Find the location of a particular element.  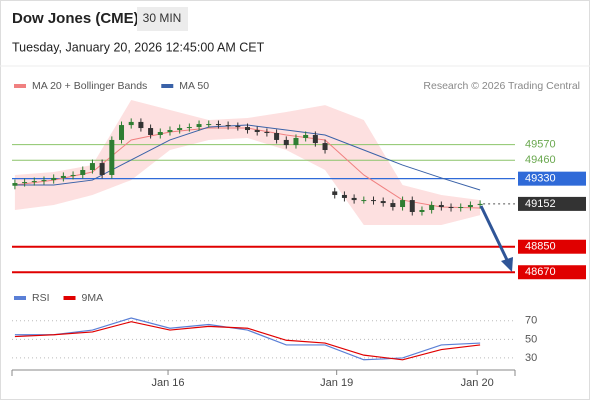

level-label: 48670 is located at coordinates (540, 272).